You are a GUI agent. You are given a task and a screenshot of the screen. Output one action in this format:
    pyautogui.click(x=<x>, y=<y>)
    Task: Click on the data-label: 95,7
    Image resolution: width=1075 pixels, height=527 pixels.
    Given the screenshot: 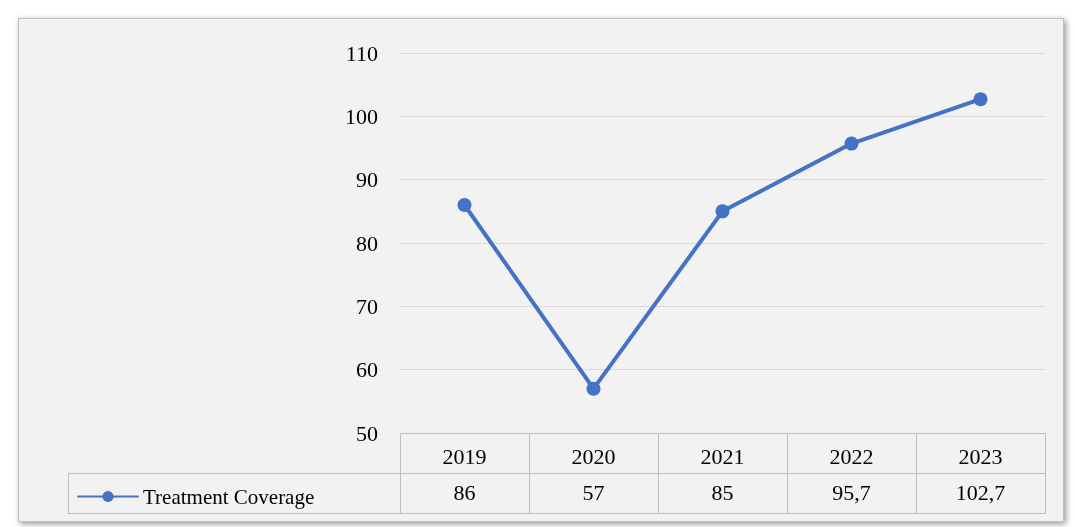 What is the action you would take?
    pyautogui.click(x=851, y=493)
    